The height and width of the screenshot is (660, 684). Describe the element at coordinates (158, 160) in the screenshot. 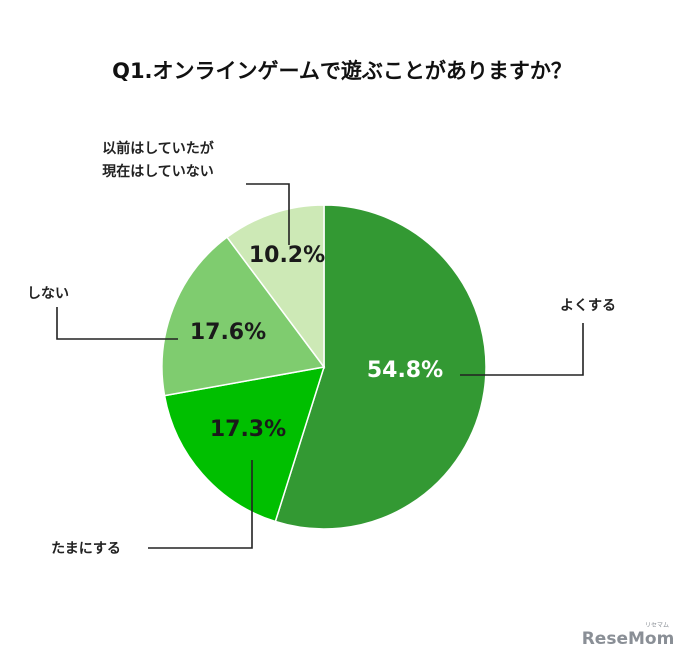

I see `category-label-used-to: 以前はしていたが現在はしていない` at that location.